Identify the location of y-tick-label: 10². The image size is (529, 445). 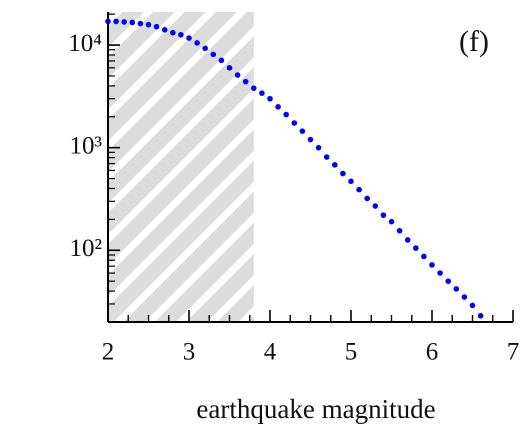
(86, 248).